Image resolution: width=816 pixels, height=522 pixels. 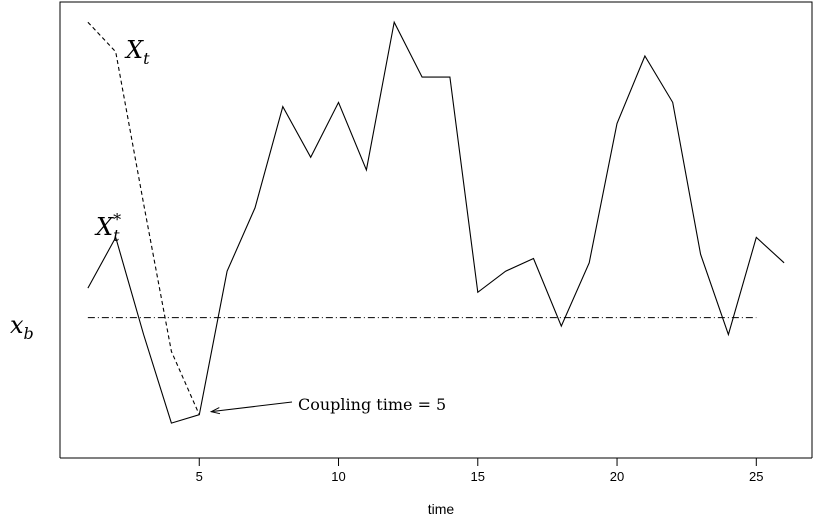 What do you see at coordinates (22, 327) in the screenshot?
I see `reference-label-xb: xb` at bounding box center [22, 327].